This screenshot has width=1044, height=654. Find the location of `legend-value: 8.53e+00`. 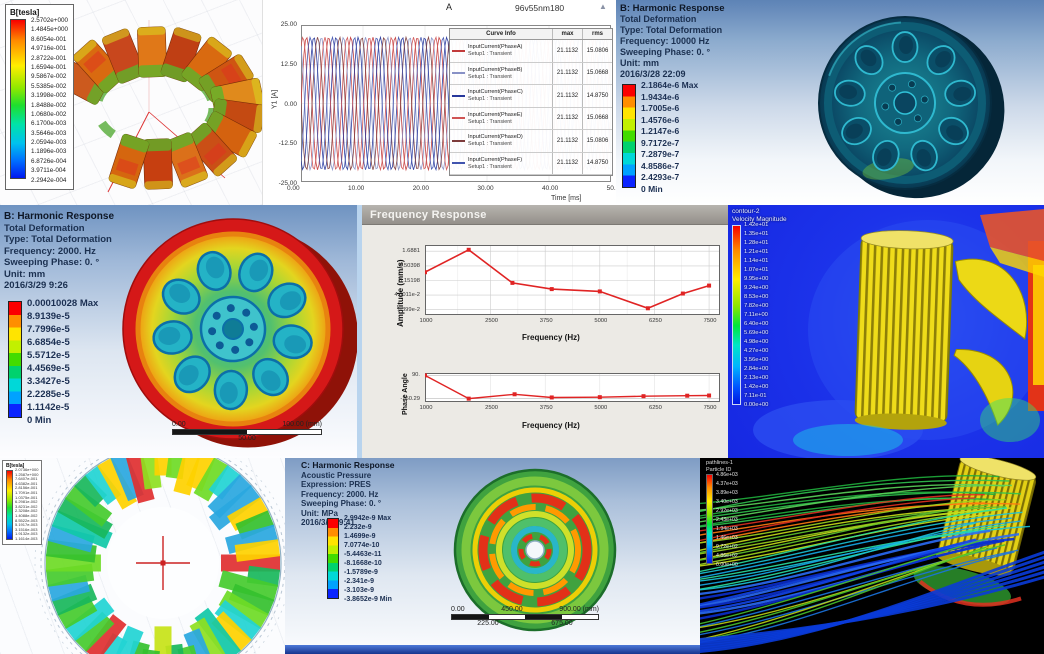

legend-value: 8.53e+00 is located at coordinates (756, 297).